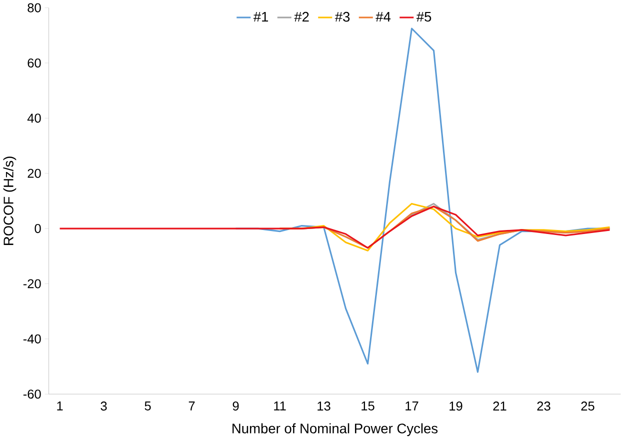 This screenshot has height=439, width=624. I want to click on x-tick-label: 13, so click(324, 405).